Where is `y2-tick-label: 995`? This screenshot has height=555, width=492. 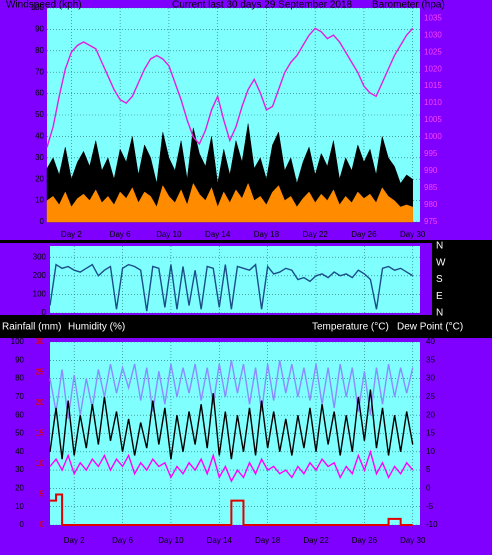
y2-tick-label: 995 is located at coordinates (431, 153).